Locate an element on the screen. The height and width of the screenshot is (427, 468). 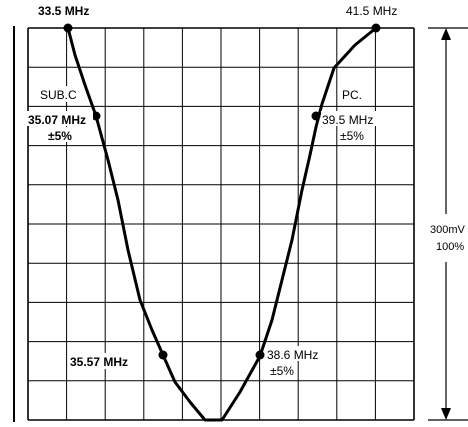
label-top-right-freq: 41.5 MHz is located at coordinates (371, 11).